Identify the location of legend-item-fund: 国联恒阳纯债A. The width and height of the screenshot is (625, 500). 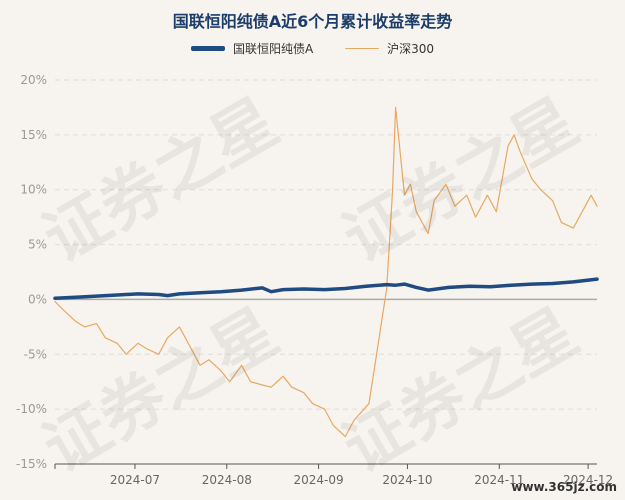
(252, 48).